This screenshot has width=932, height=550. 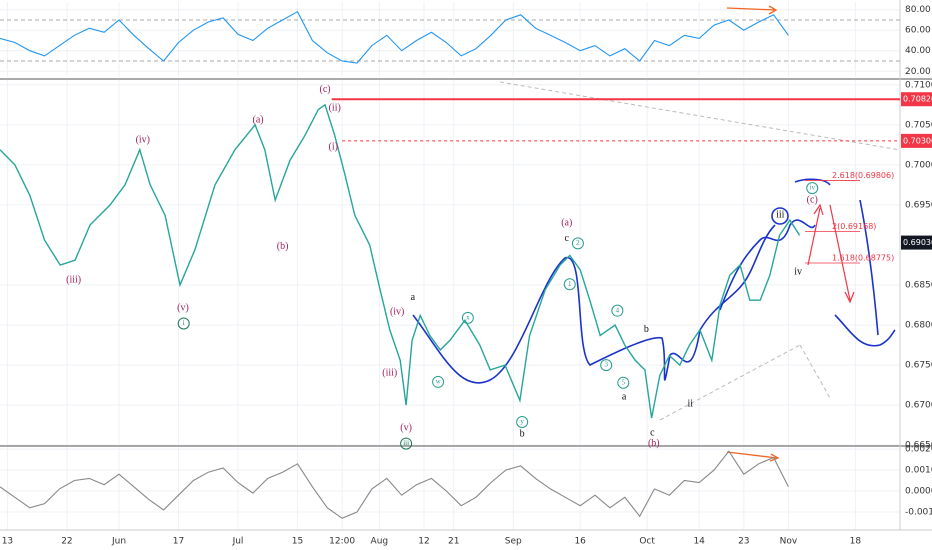 I want to click on y-tick-label: 0.70500, so click(x=918, y=125).